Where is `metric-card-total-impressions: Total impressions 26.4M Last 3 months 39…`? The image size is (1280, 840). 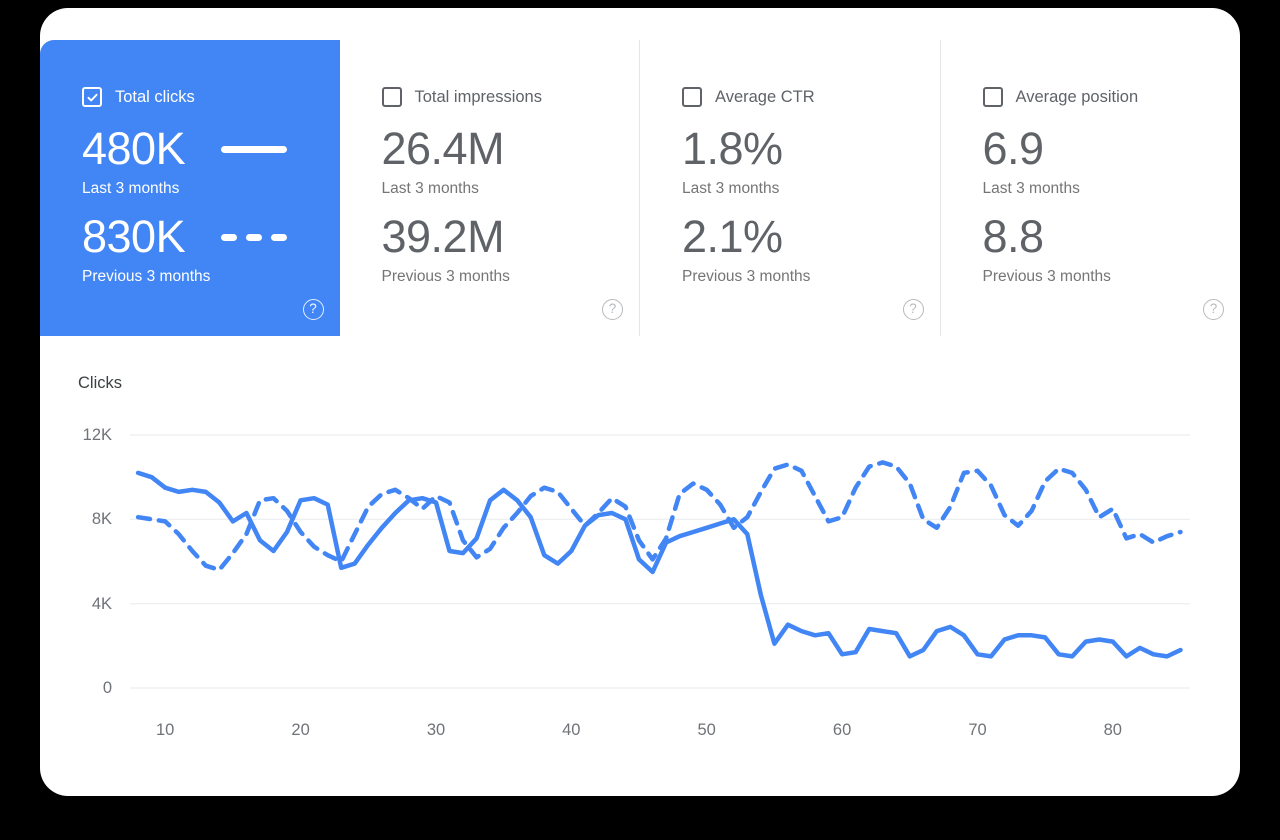
metric-card-total-impressions: Total impressions 26.4M Last 3 months 39… is located at coordinates (490, 188).